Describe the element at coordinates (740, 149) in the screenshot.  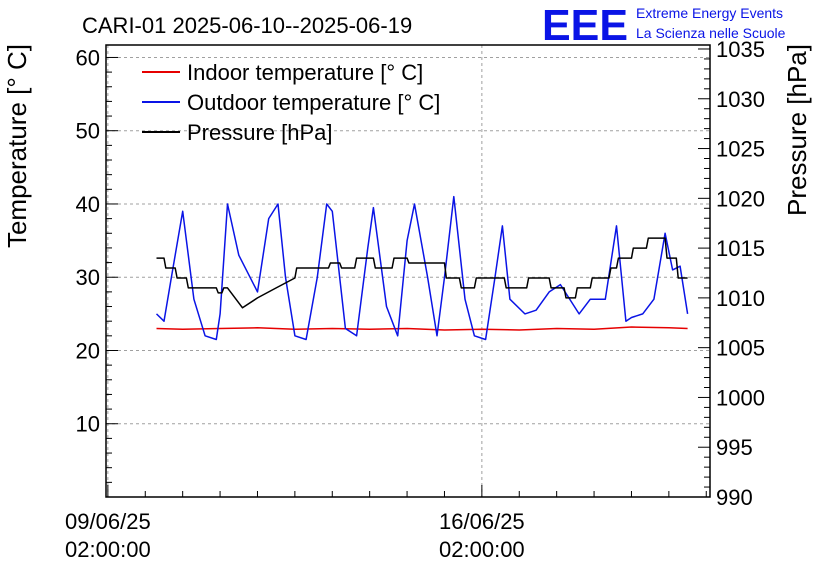
I see `y2-tick-label: 1025` at that location.